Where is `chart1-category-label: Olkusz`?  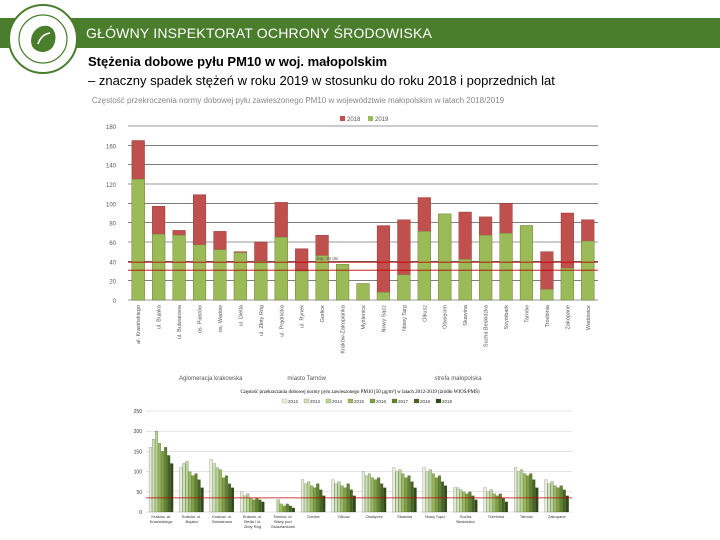
chart1-category-label: Olkusz is located at coordinates (425, 313).